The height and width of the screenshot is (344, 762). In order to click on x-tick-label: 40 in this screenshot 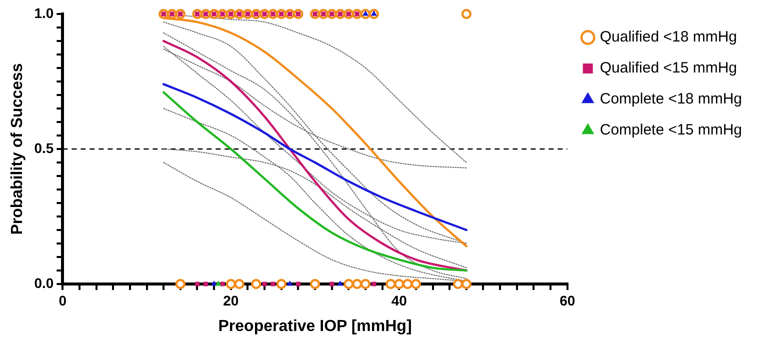, I will do `click(399, 300)`.